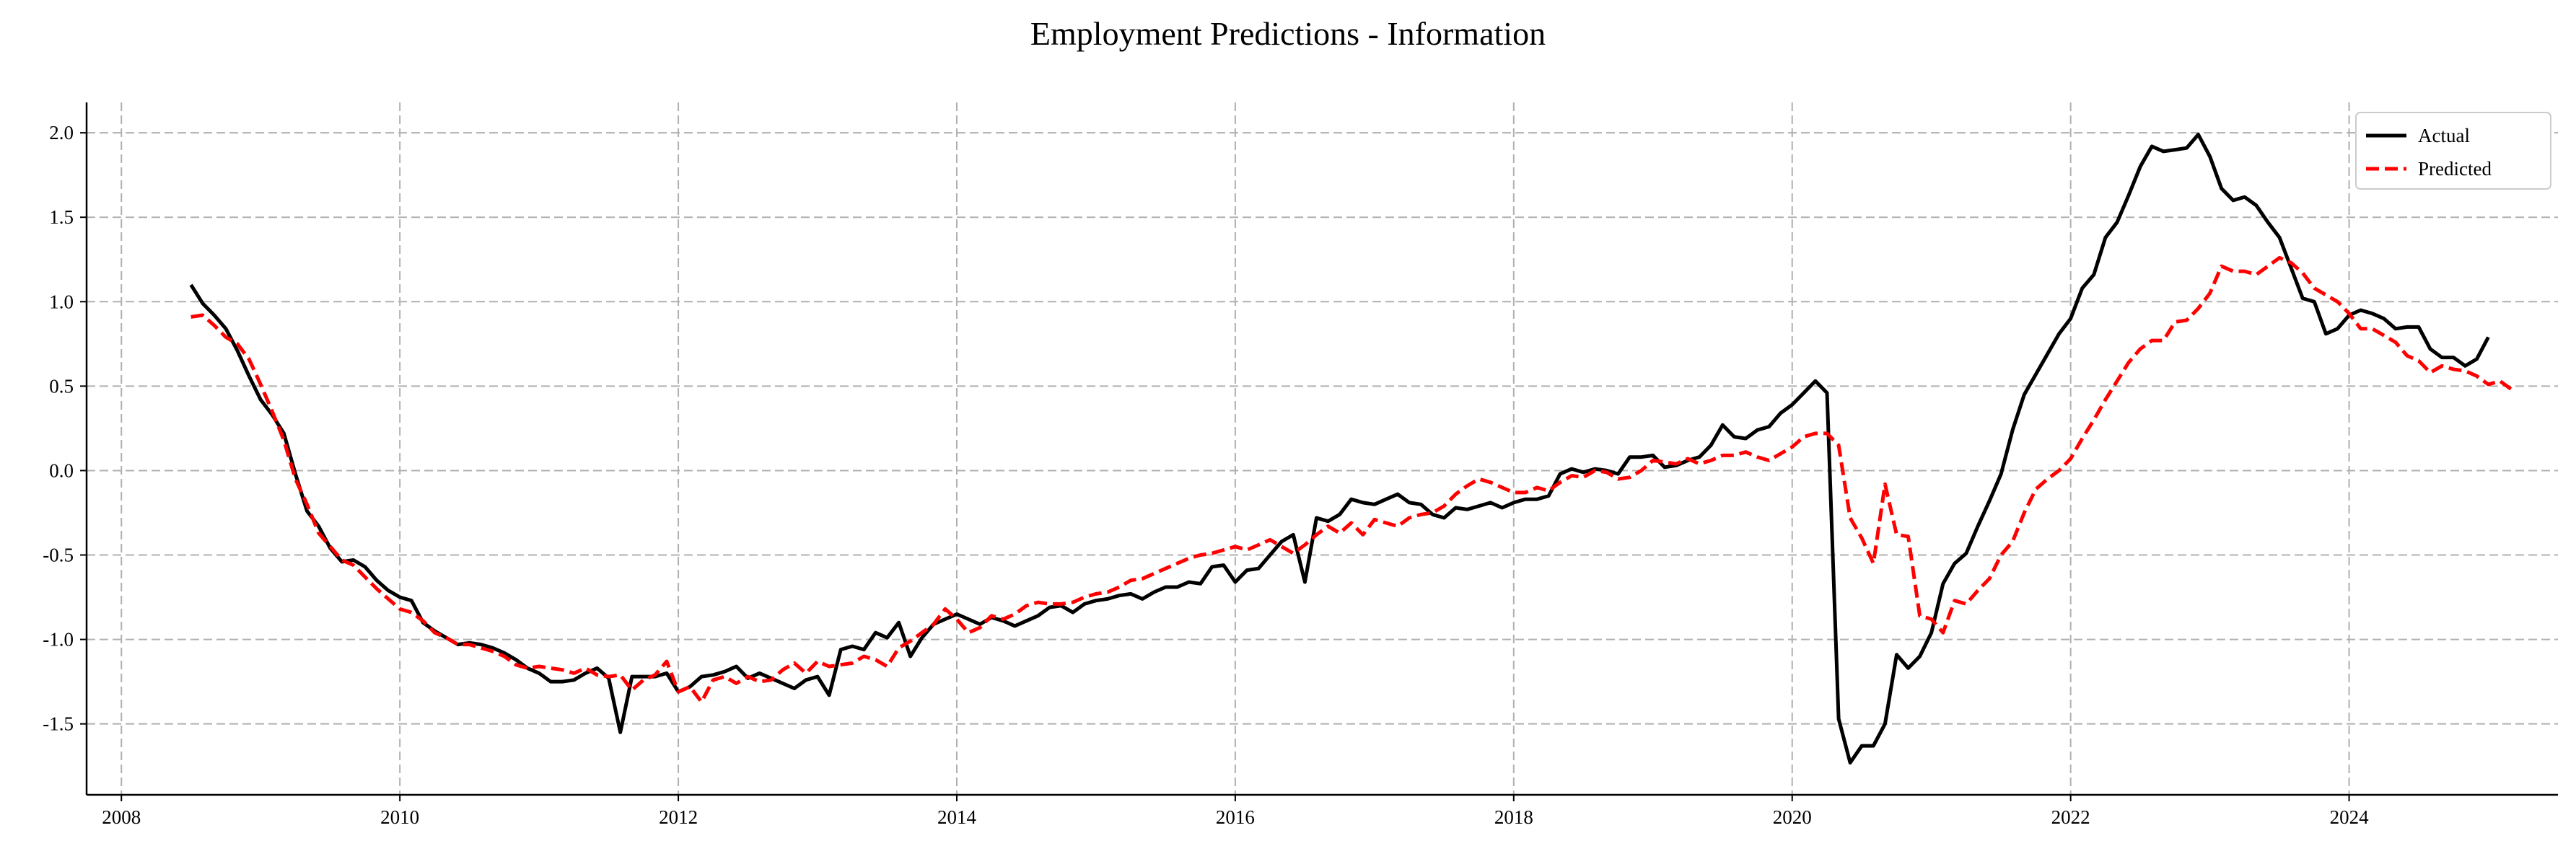  I want to click on legend: Actual Predicted, so click(2453, 151).